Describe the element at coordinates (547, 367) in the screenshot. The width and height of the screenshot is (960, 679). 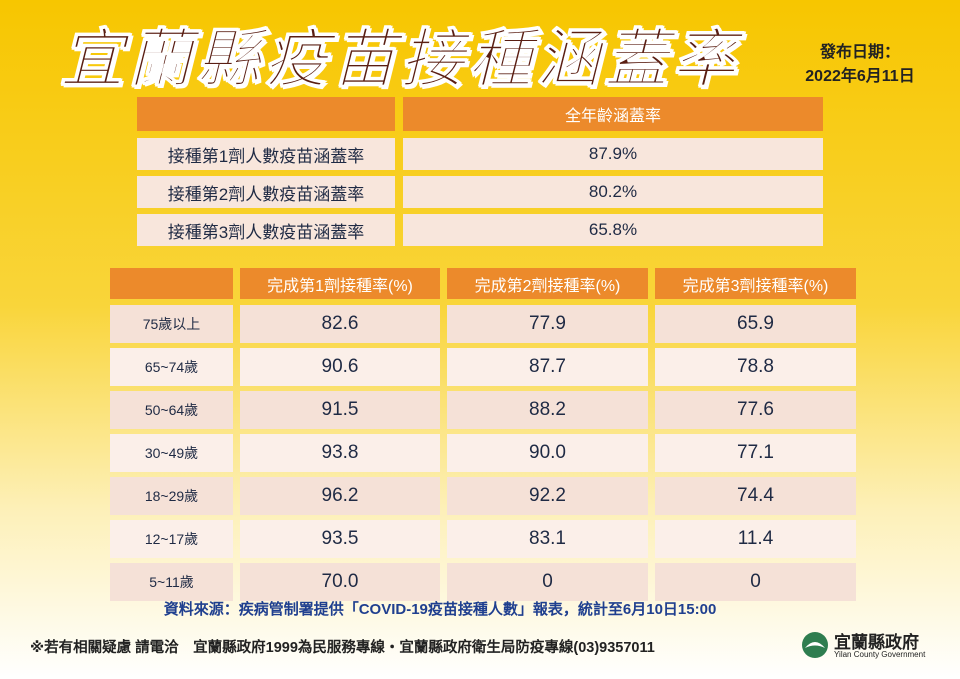
I see `cell: 87.7` at that location.